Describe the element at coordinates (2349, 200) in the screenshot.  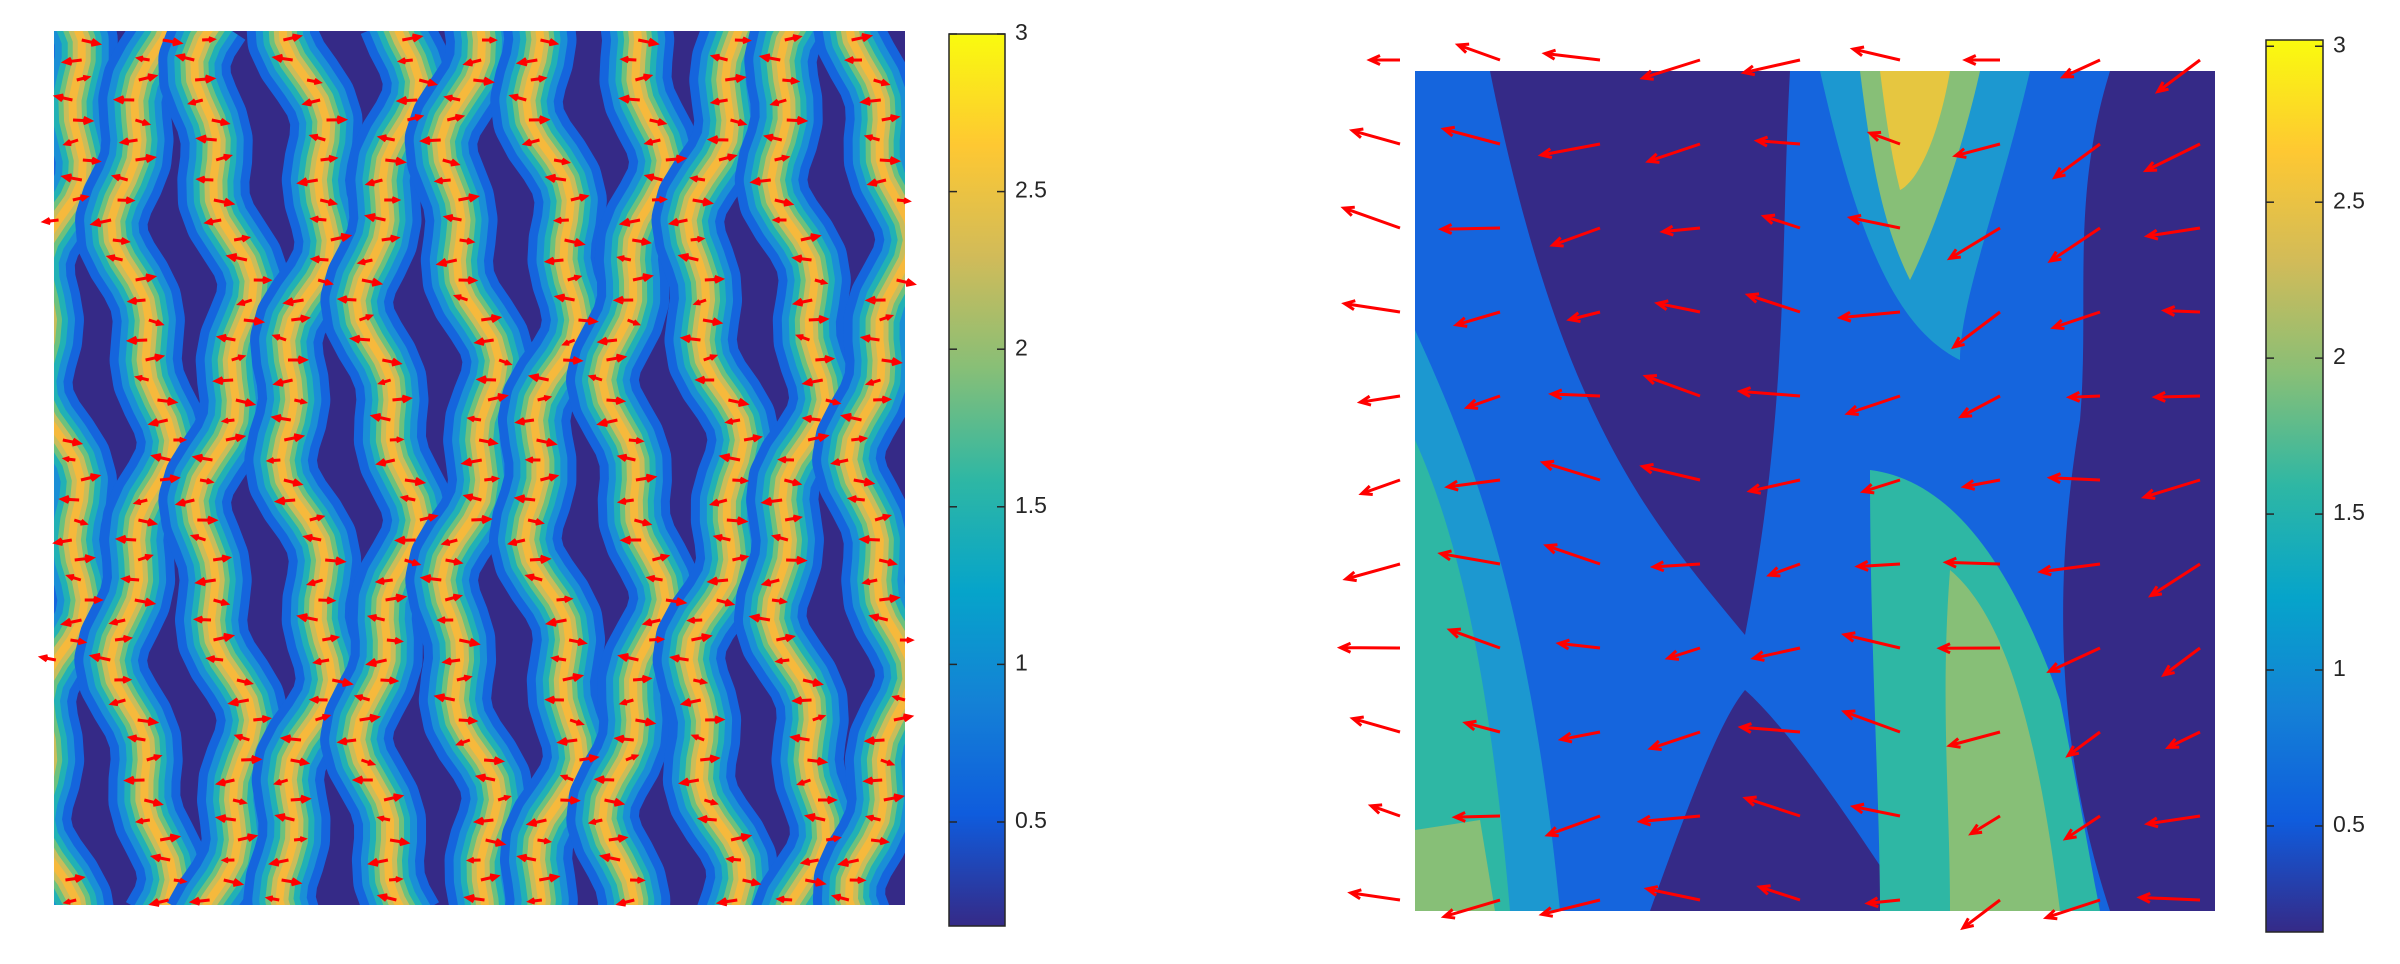
I see `colorbar-tick-label: 2.5` at that location.